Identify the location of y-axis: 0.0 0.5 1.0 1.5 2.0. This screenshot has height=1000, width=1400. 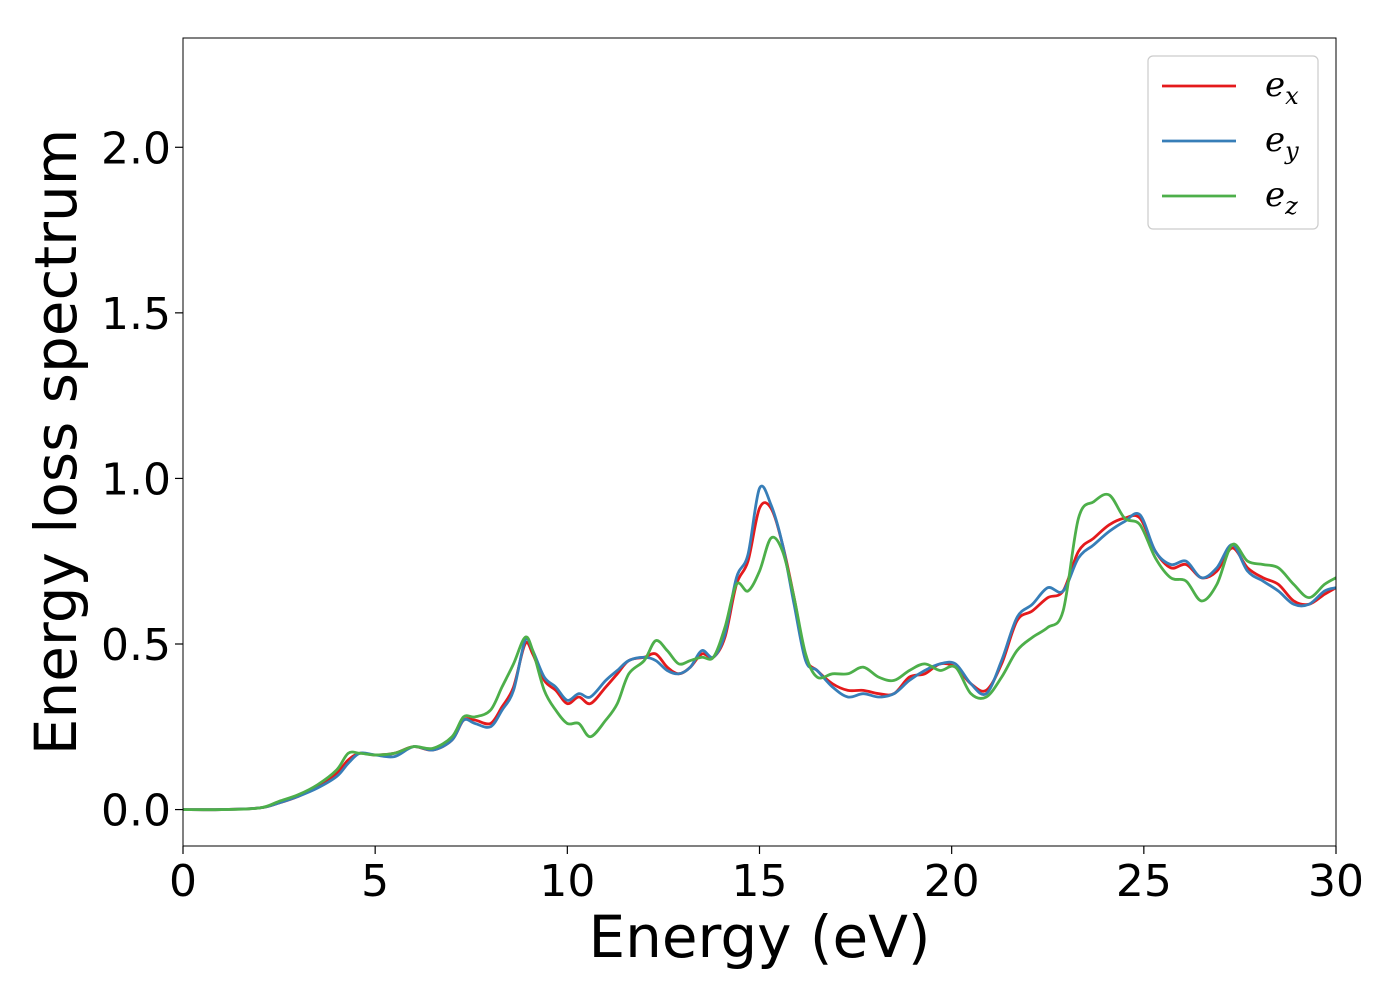
(142, 480).